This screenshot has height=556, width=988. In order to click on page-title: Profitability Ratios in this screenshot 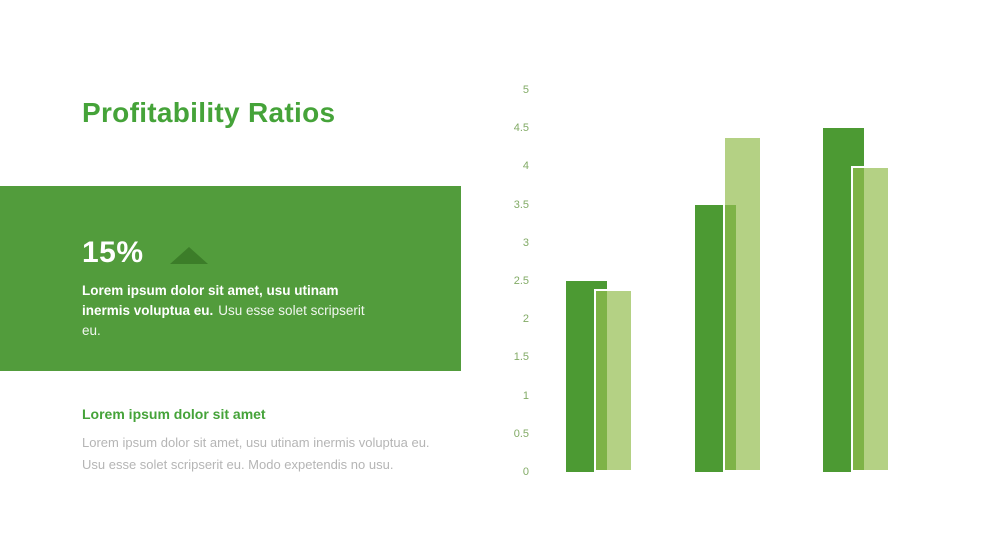, I will do `click(209, 112)`.